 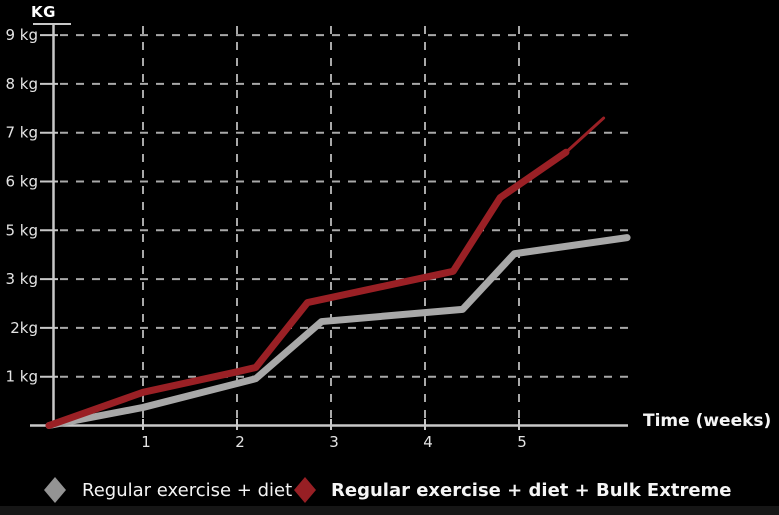 I want to click on legend-item-bulk-extreme: Regular exercise + diet + Bulk Extreme, so click(x=513, y=490).